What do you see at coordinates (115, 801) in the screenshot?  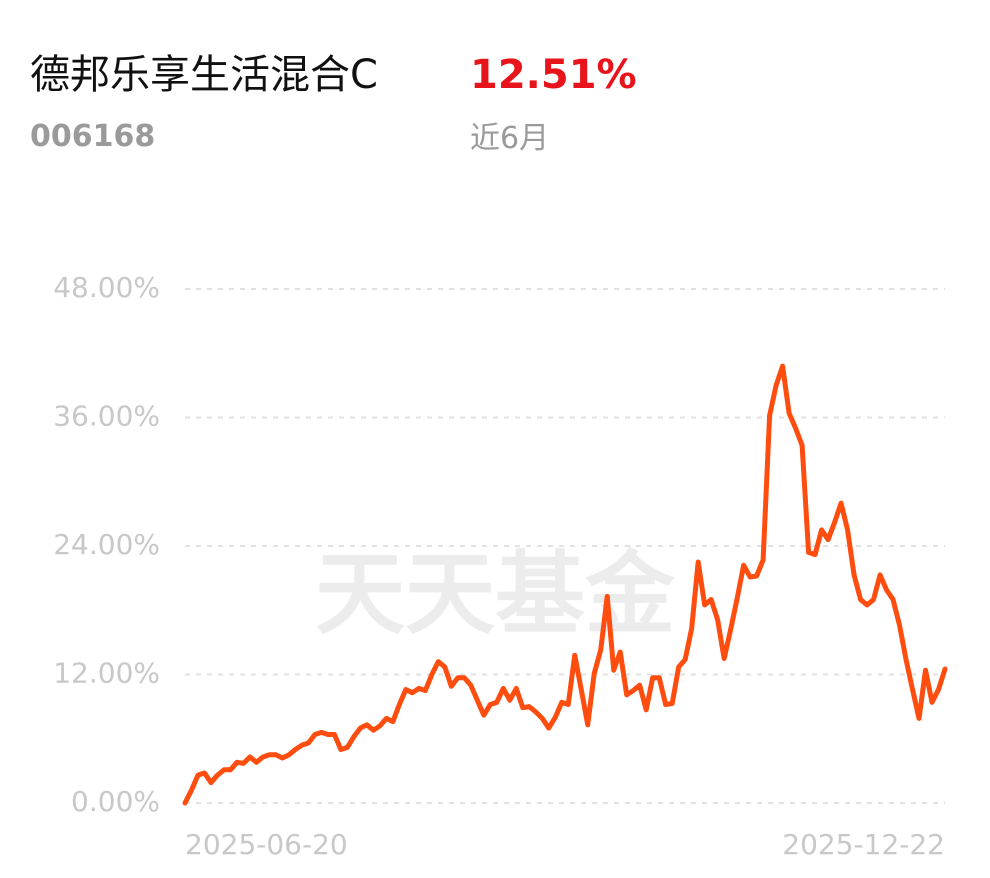 I see `y-tick-label: 0.00%` at bounding box center [115, 801].